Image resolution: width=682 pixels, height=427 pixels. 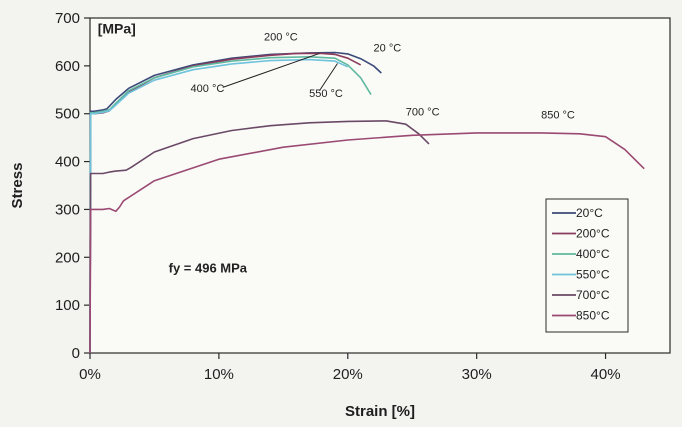 I want to click on y-tick-label: 700, so click(x=67, y=18).